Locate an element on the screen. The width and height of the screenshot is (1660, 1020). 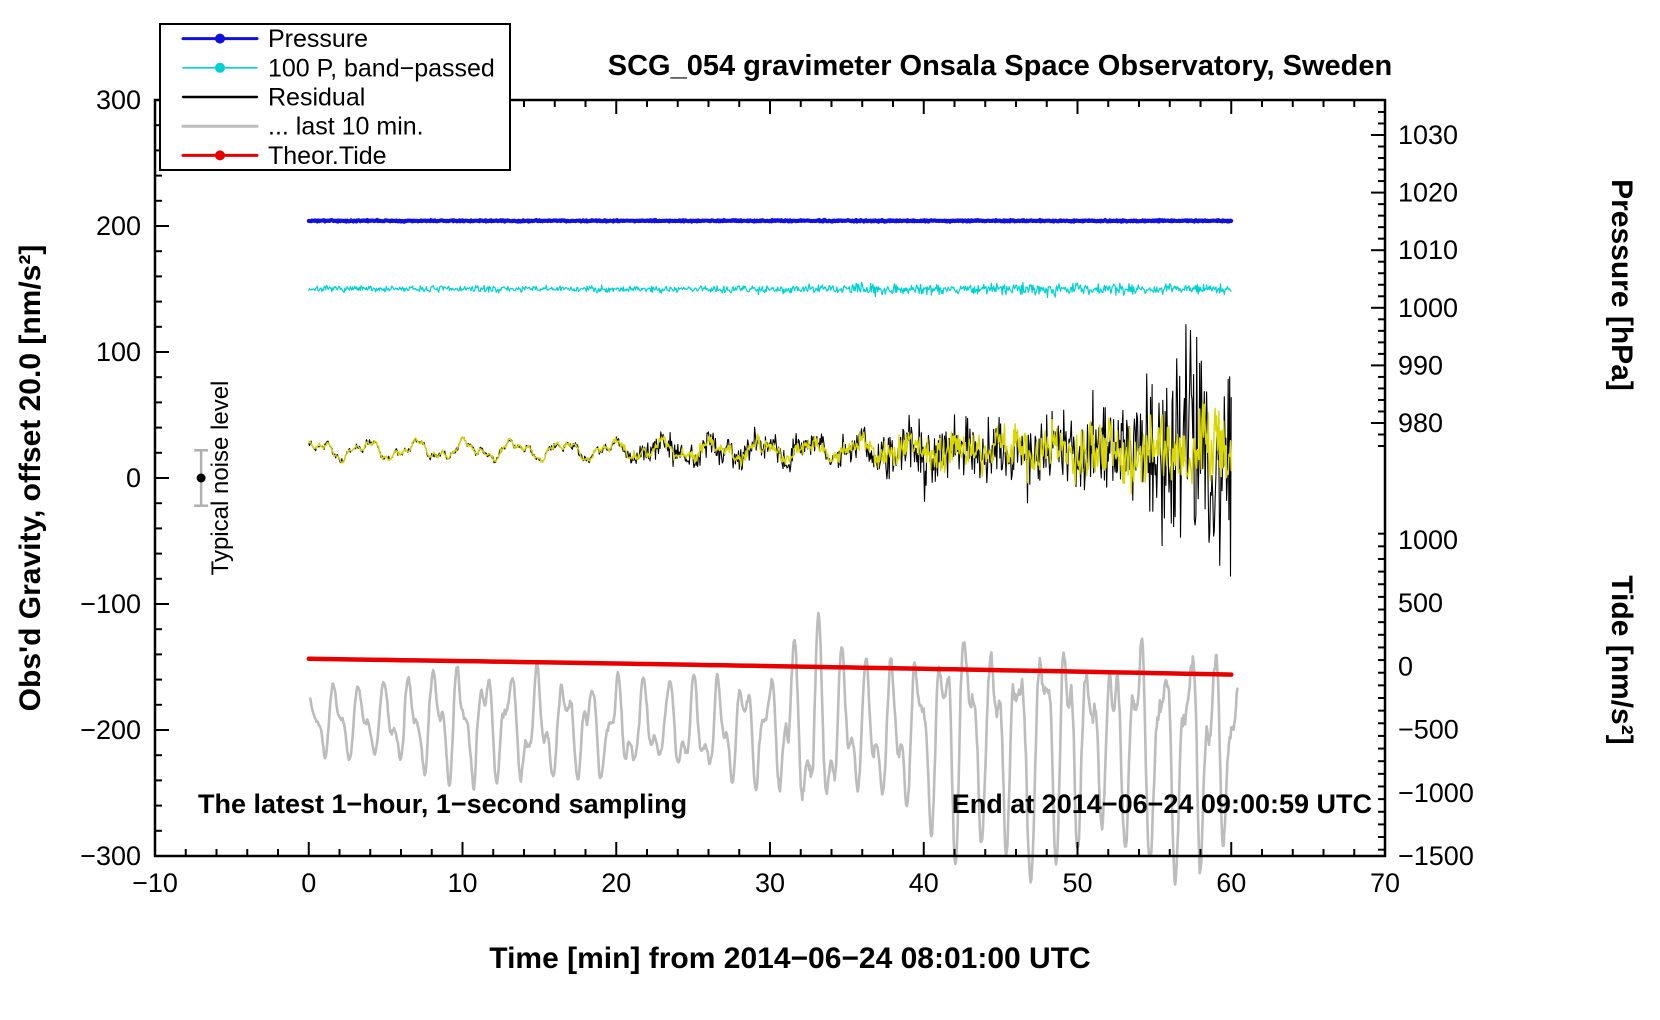
legend-item-label: Pressure is located at coordinates (318, 39).